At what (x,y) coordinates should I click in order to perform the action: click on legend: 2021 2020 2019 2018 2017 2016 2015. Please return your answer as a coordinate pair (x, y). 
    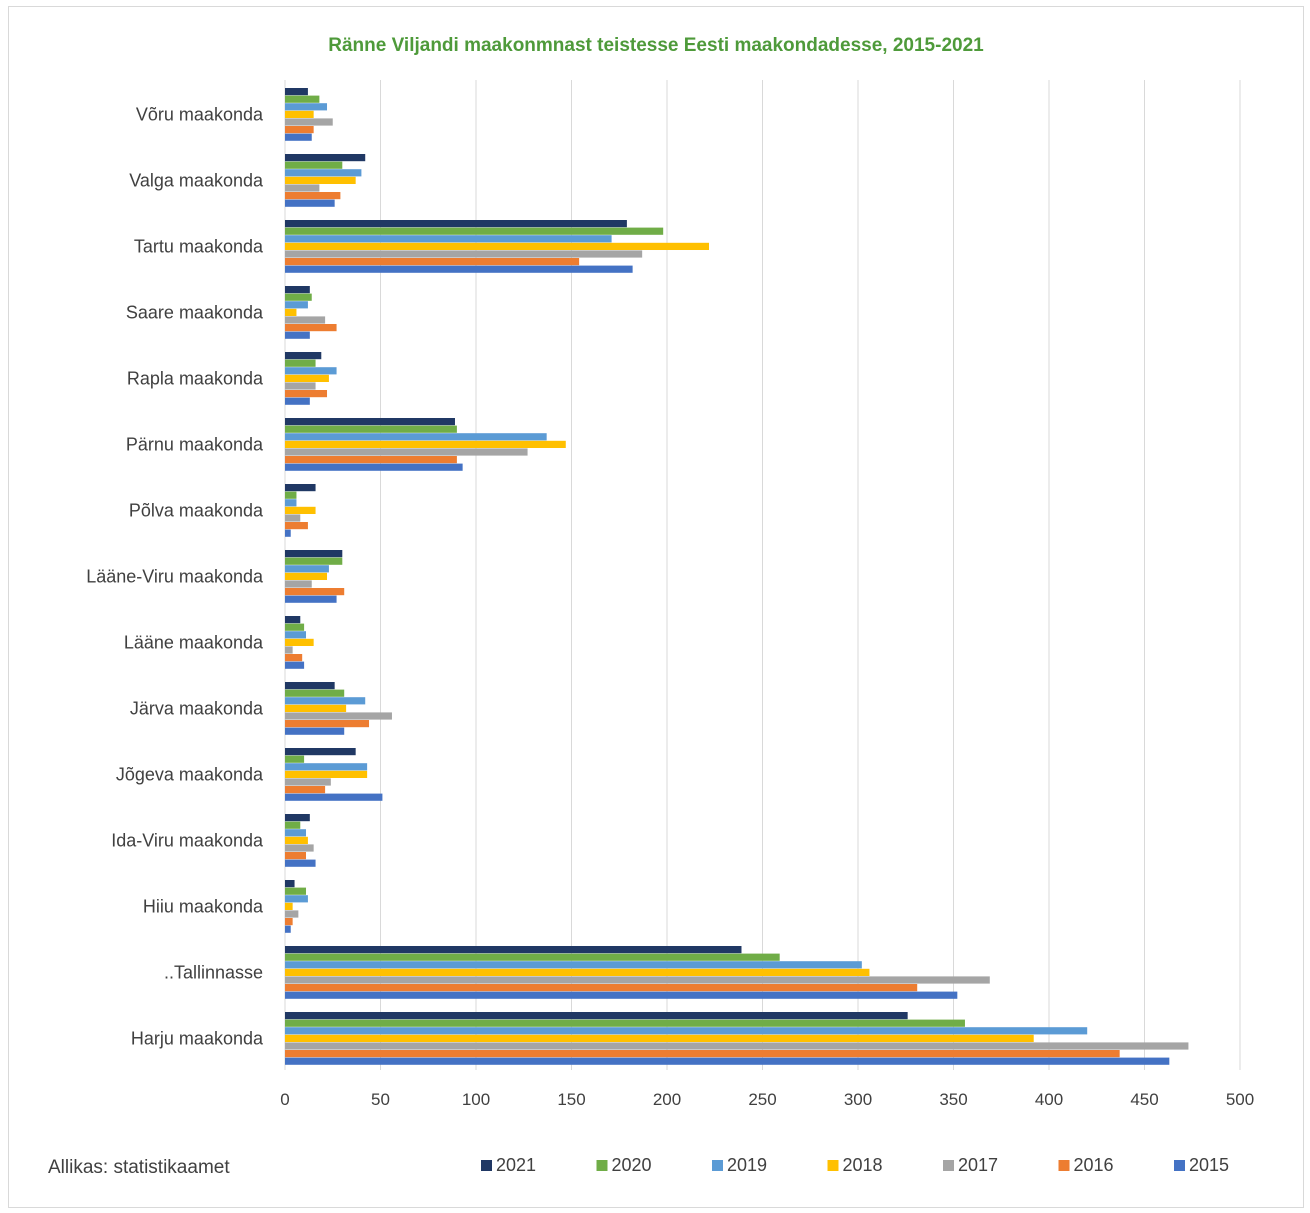
    Looking at the image, I should click on (855, 1165).